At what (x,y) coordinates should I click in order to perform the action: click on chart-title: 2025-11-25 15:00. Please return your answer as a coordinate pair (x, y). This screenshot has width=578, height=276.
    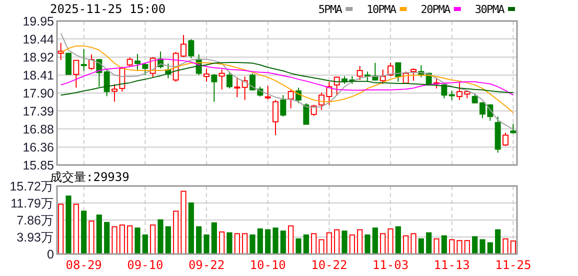
    Looking at the image, I should click on (108, 9).